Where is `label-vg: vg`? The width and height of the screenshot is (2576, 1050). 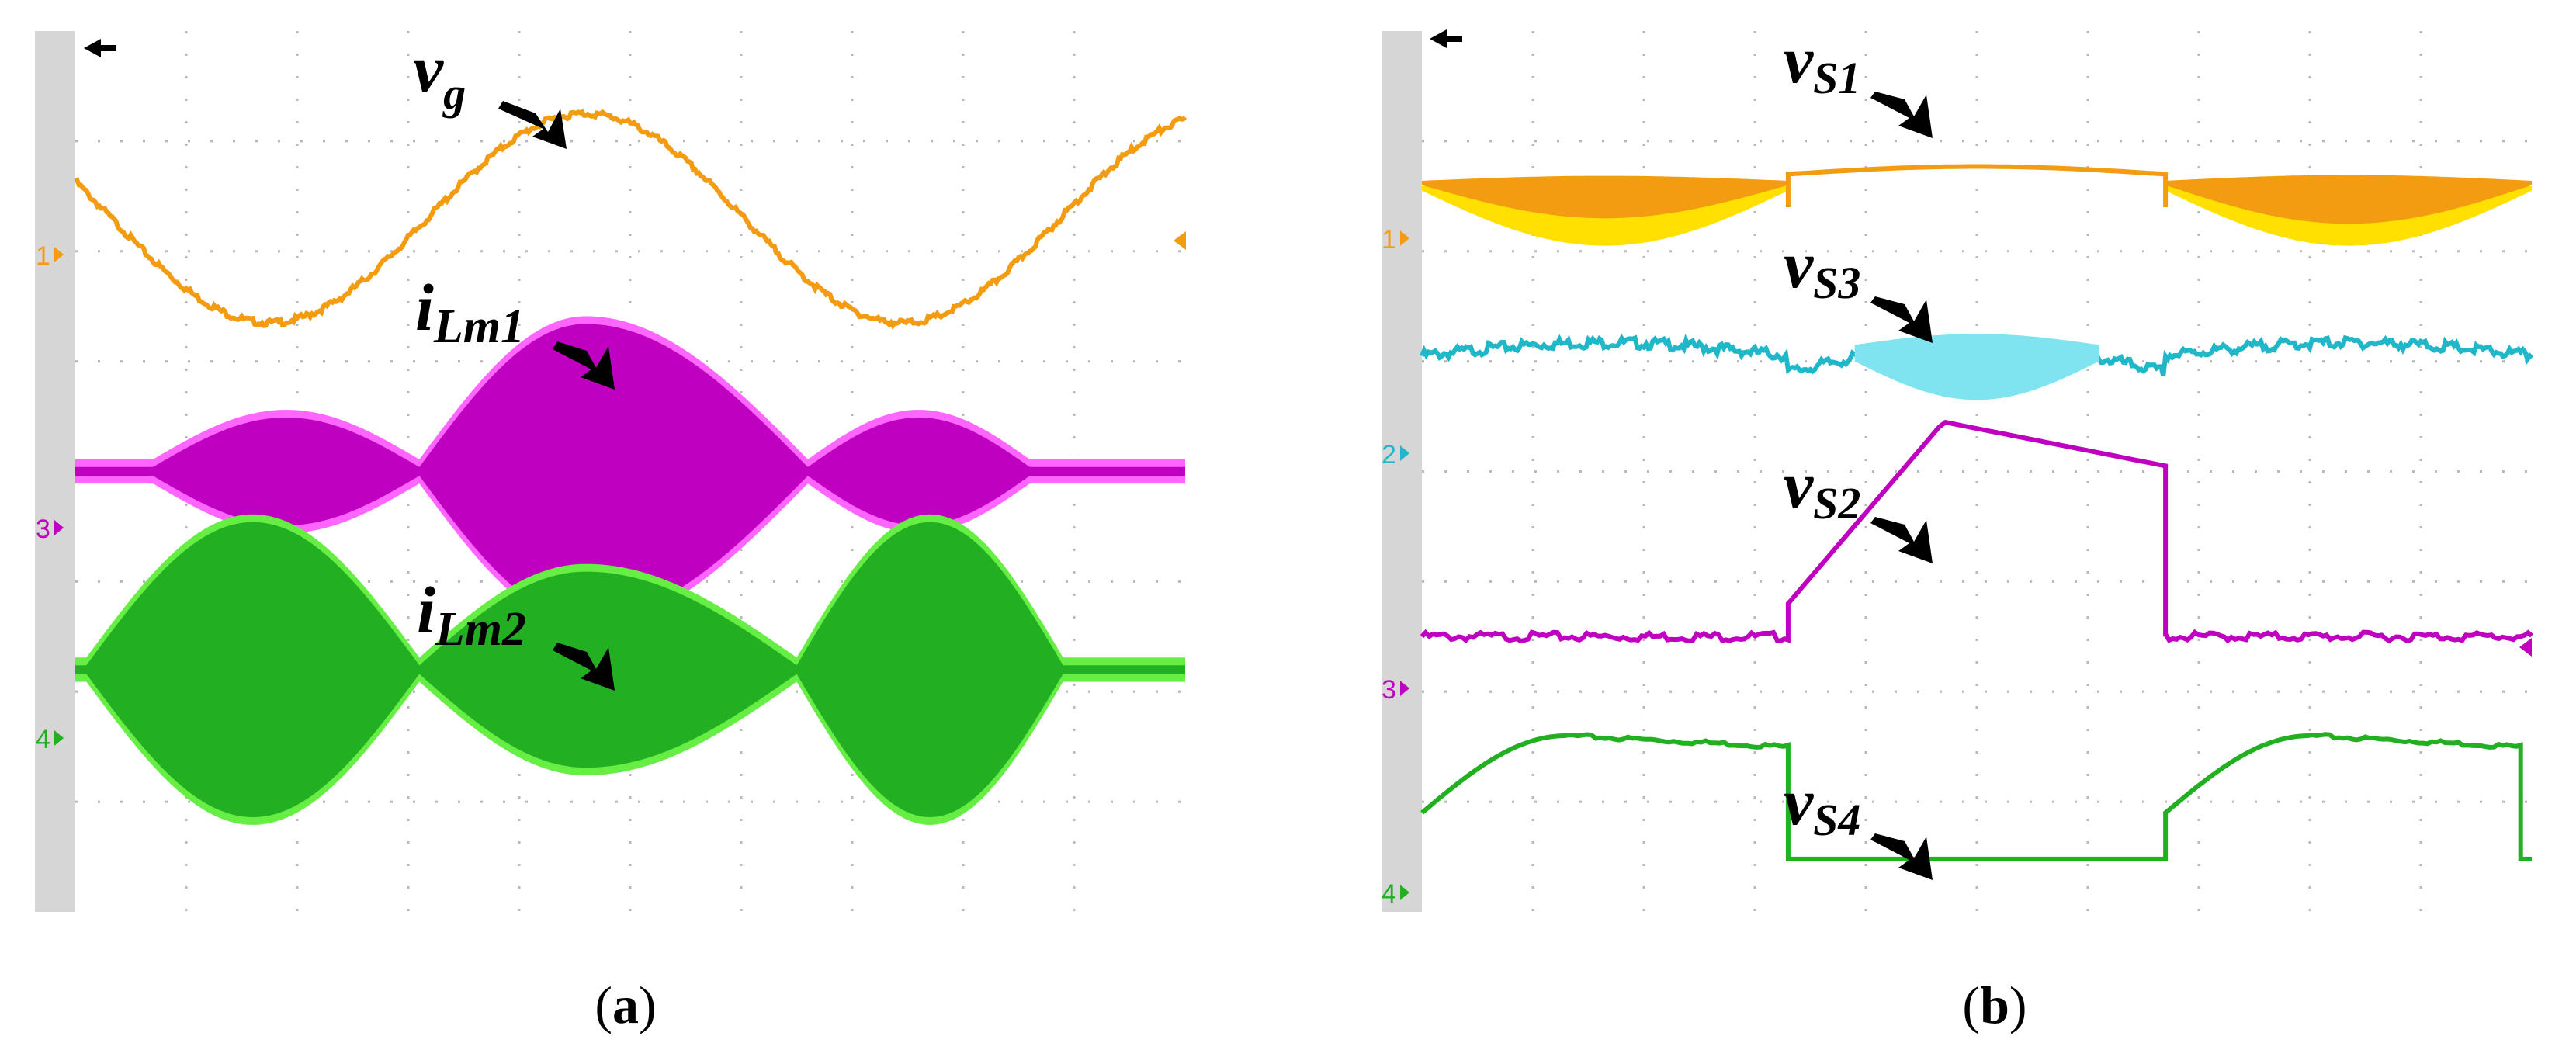
label-vg: vg is located at coordinates (439, 75).